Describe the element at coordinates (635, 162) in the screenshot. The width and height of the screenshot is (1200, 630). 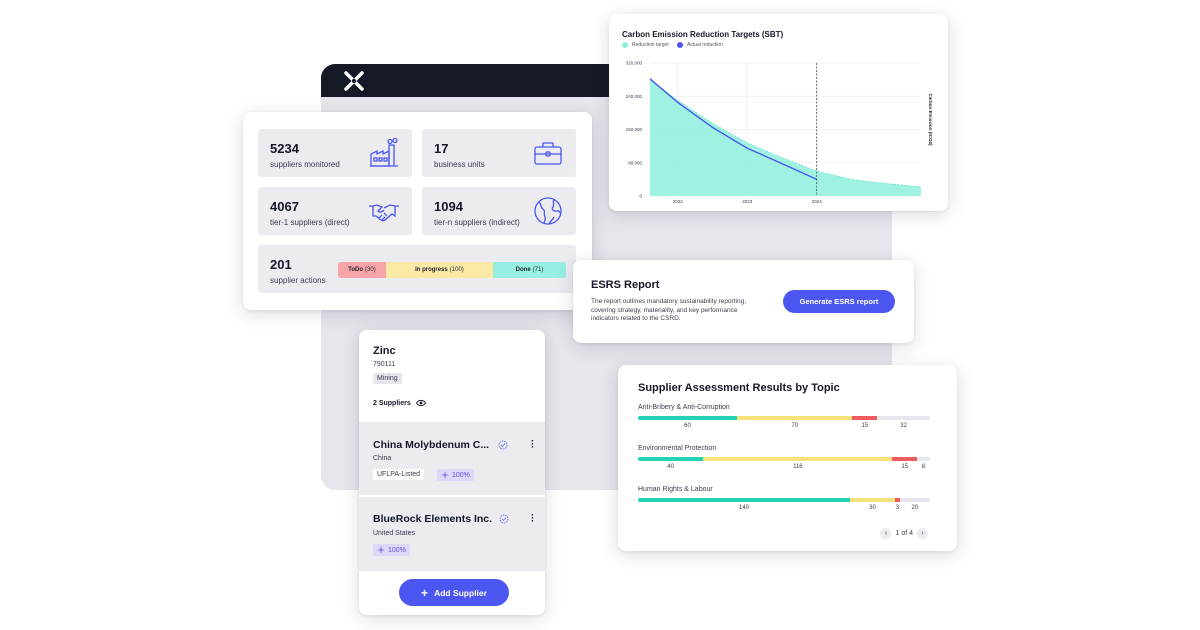
I see `y-tick-label: 80,000` at that location.